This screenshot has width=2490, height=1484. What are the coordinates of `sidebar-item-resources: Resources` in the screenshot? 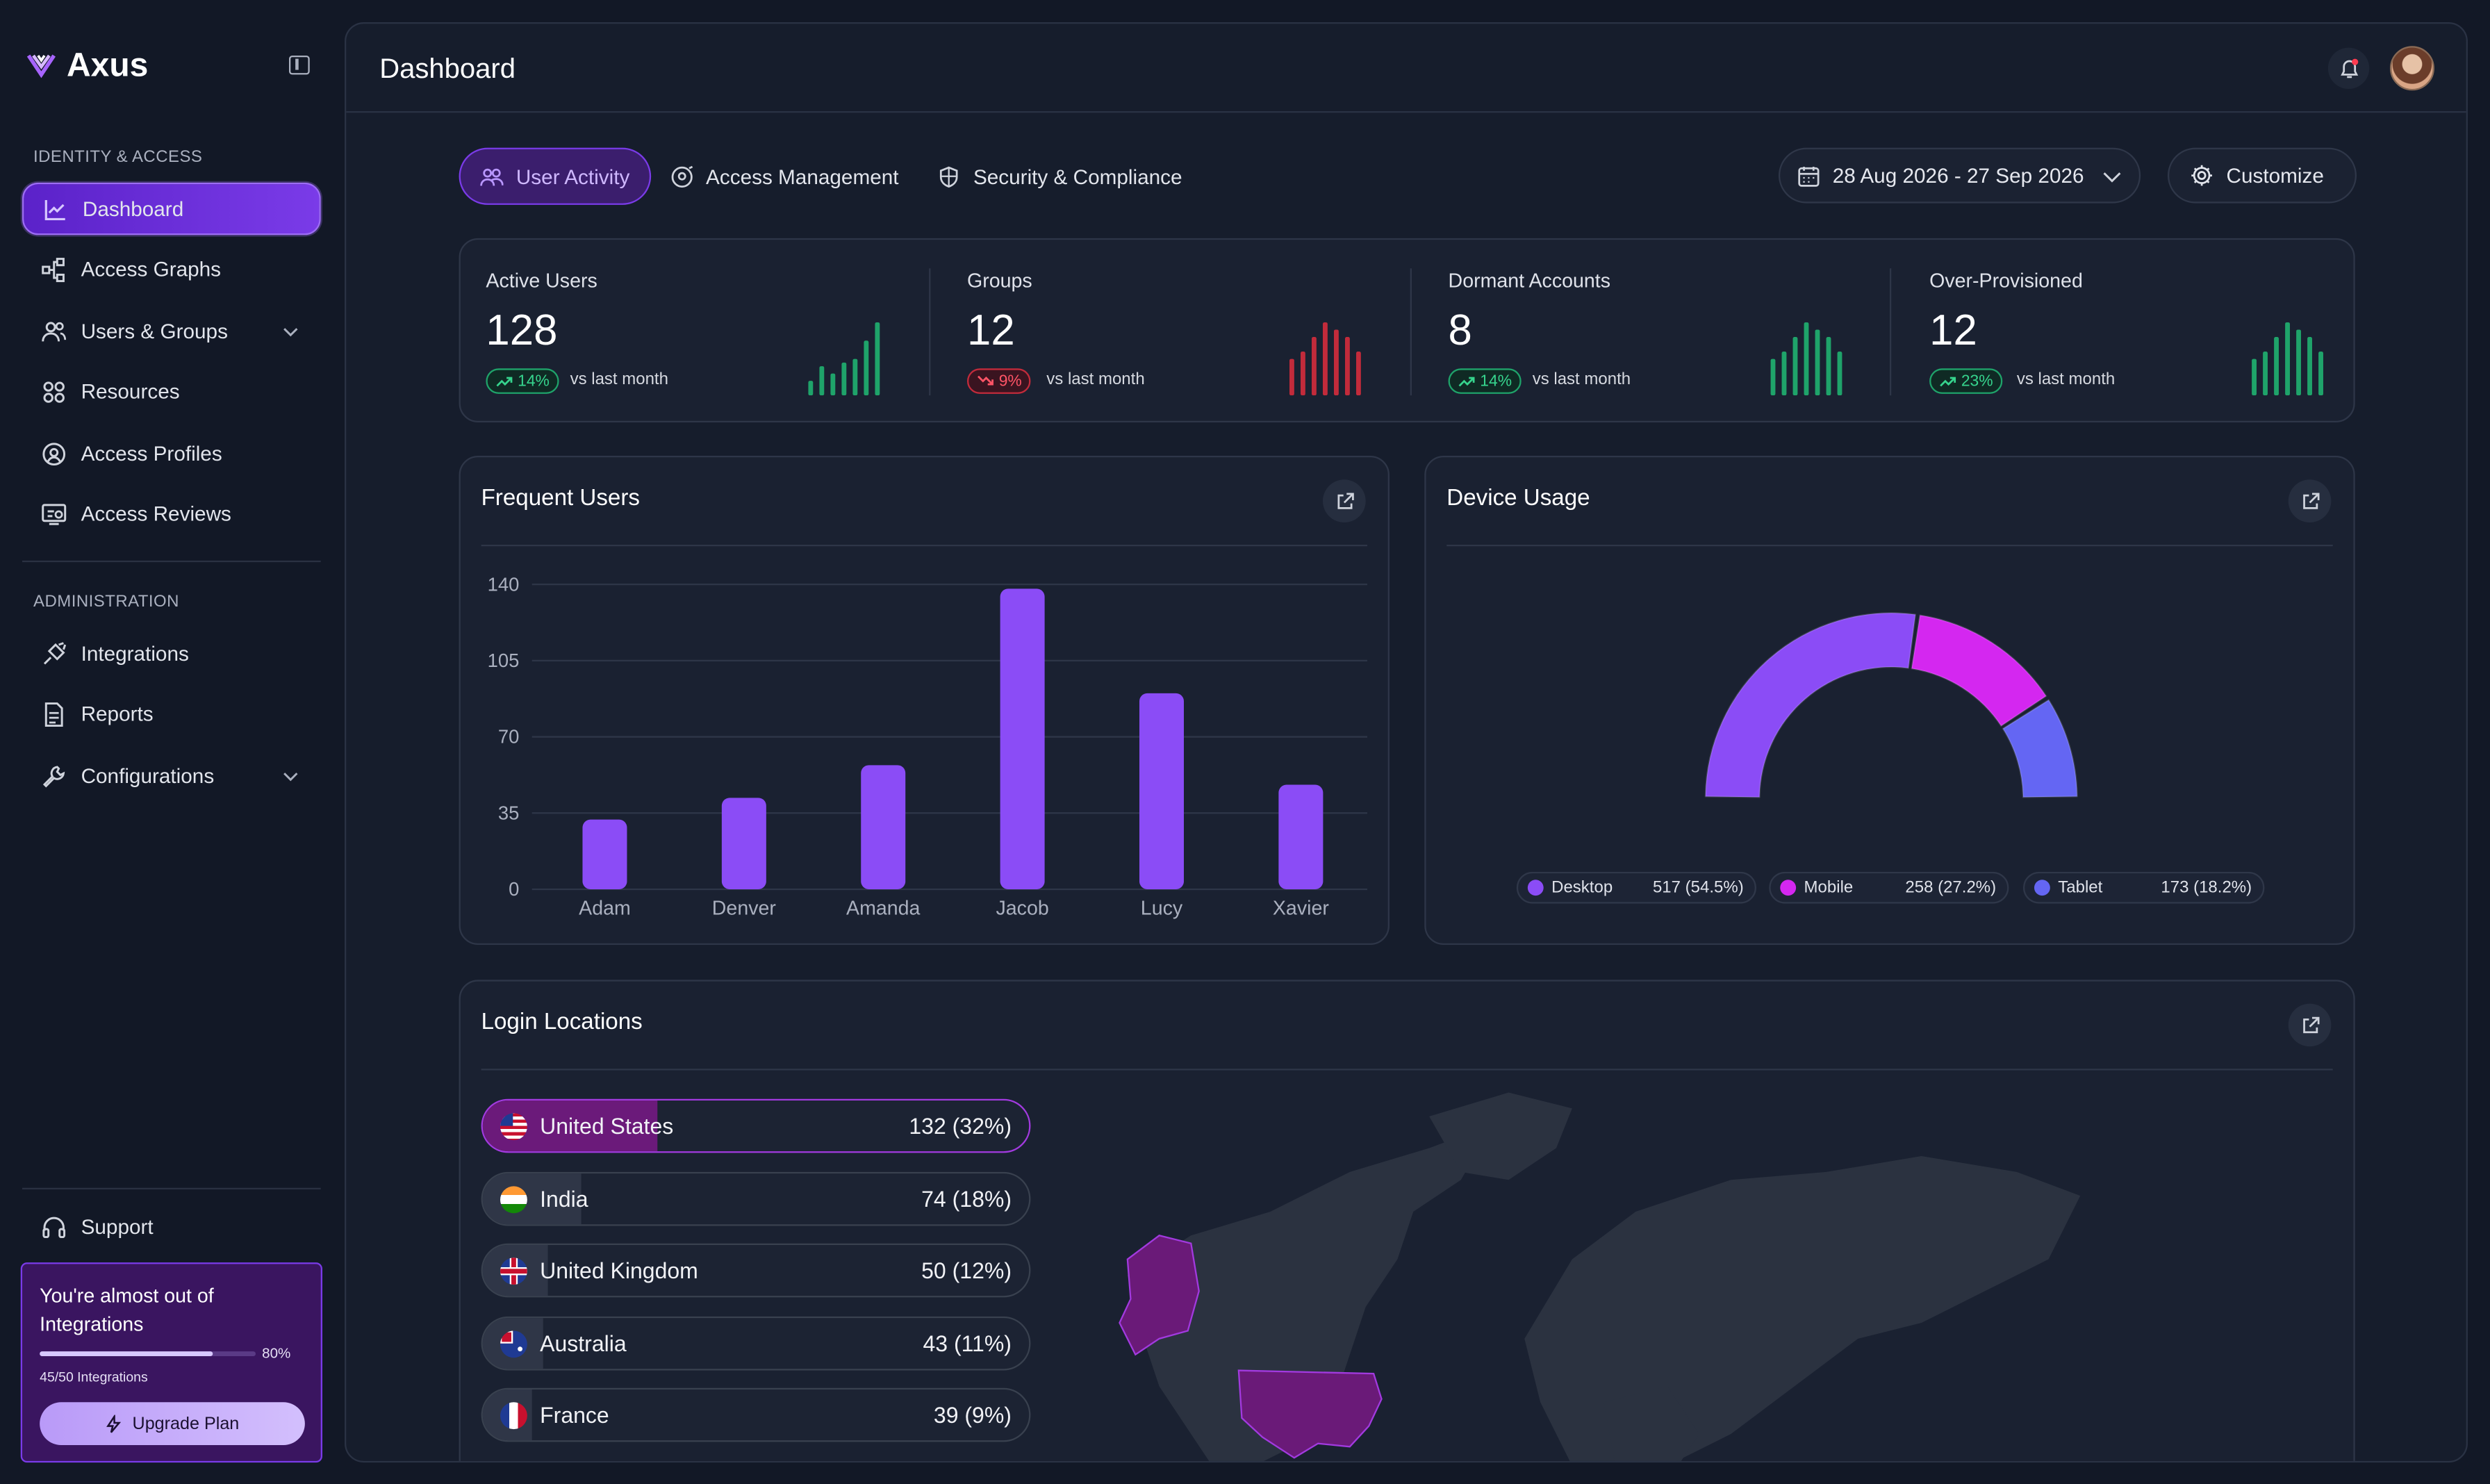 It's located at (171, 391).